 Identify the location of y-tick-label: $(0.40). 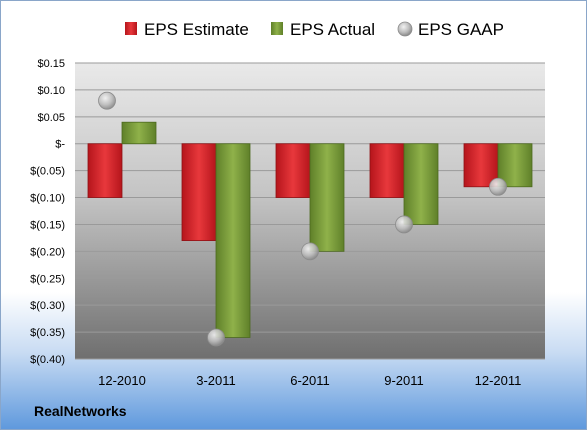
(47, 360).